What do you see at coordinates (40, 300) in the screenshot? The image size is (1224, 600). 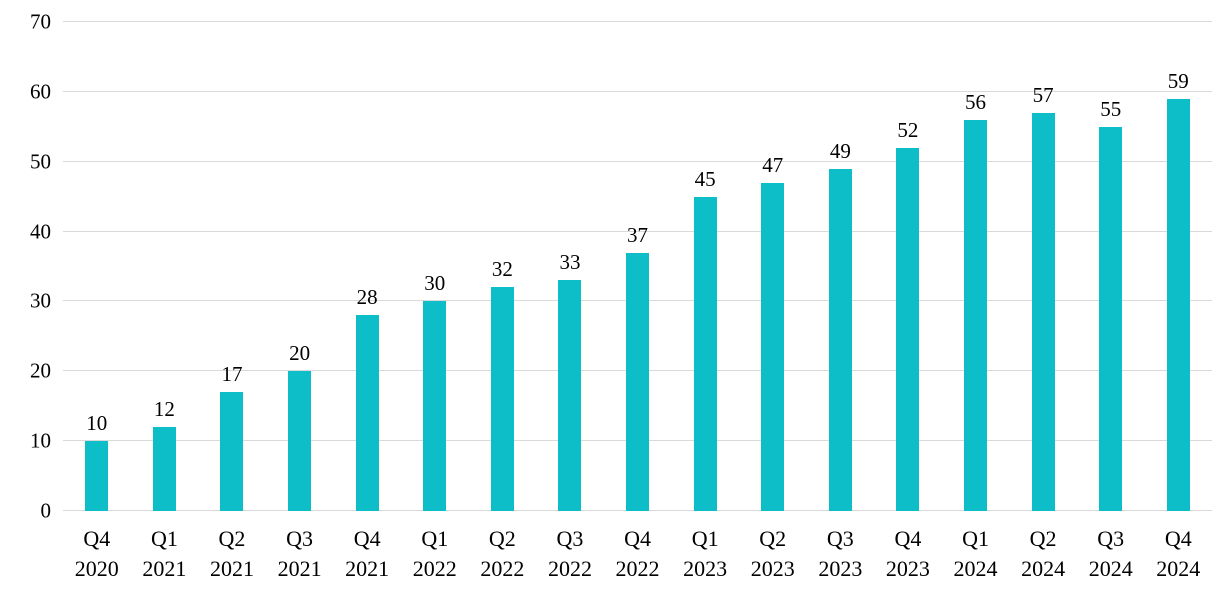 I see `y-axis-tick-label: 30` at bounding box center [40, 300].